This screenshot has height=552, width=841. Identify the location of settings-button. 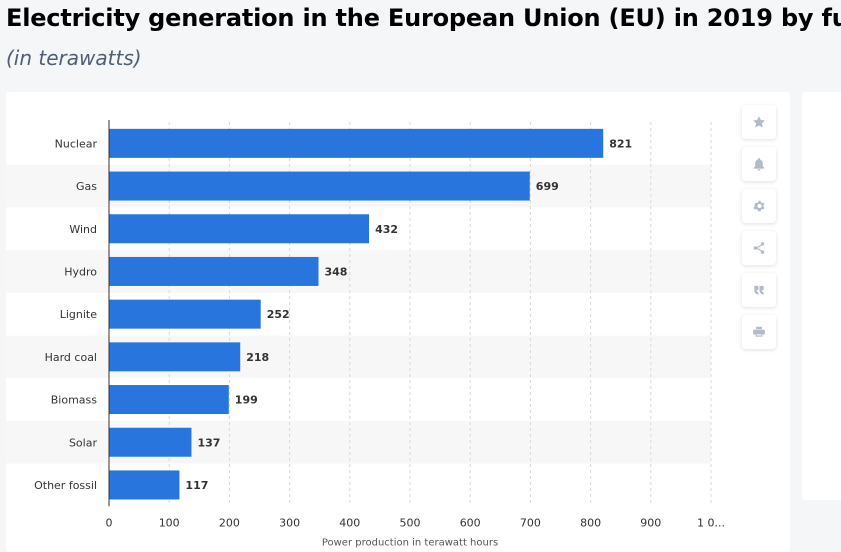
(759, 206).